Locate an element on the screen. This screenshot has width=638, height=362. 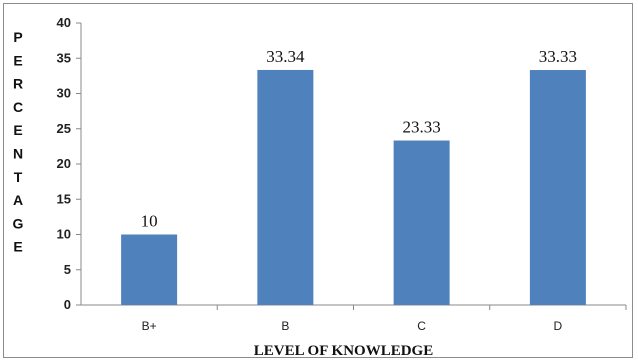
y-tick-label: 20 is located at coordinates (64, 163).